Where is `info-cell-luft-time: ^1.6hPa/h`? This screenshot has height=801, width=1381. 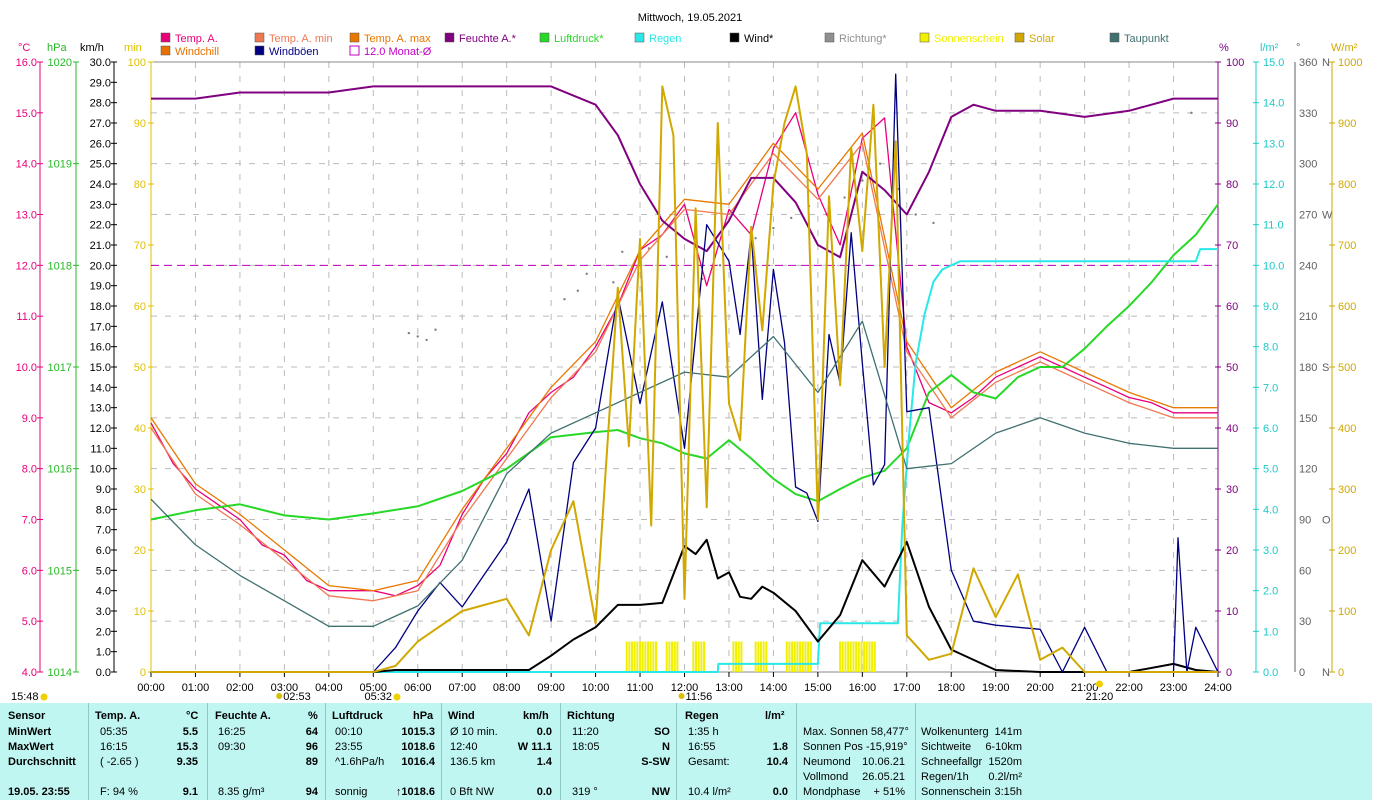
info-cell-luft-time: ^1.6hPa/h is located at coordinates (360, 762).